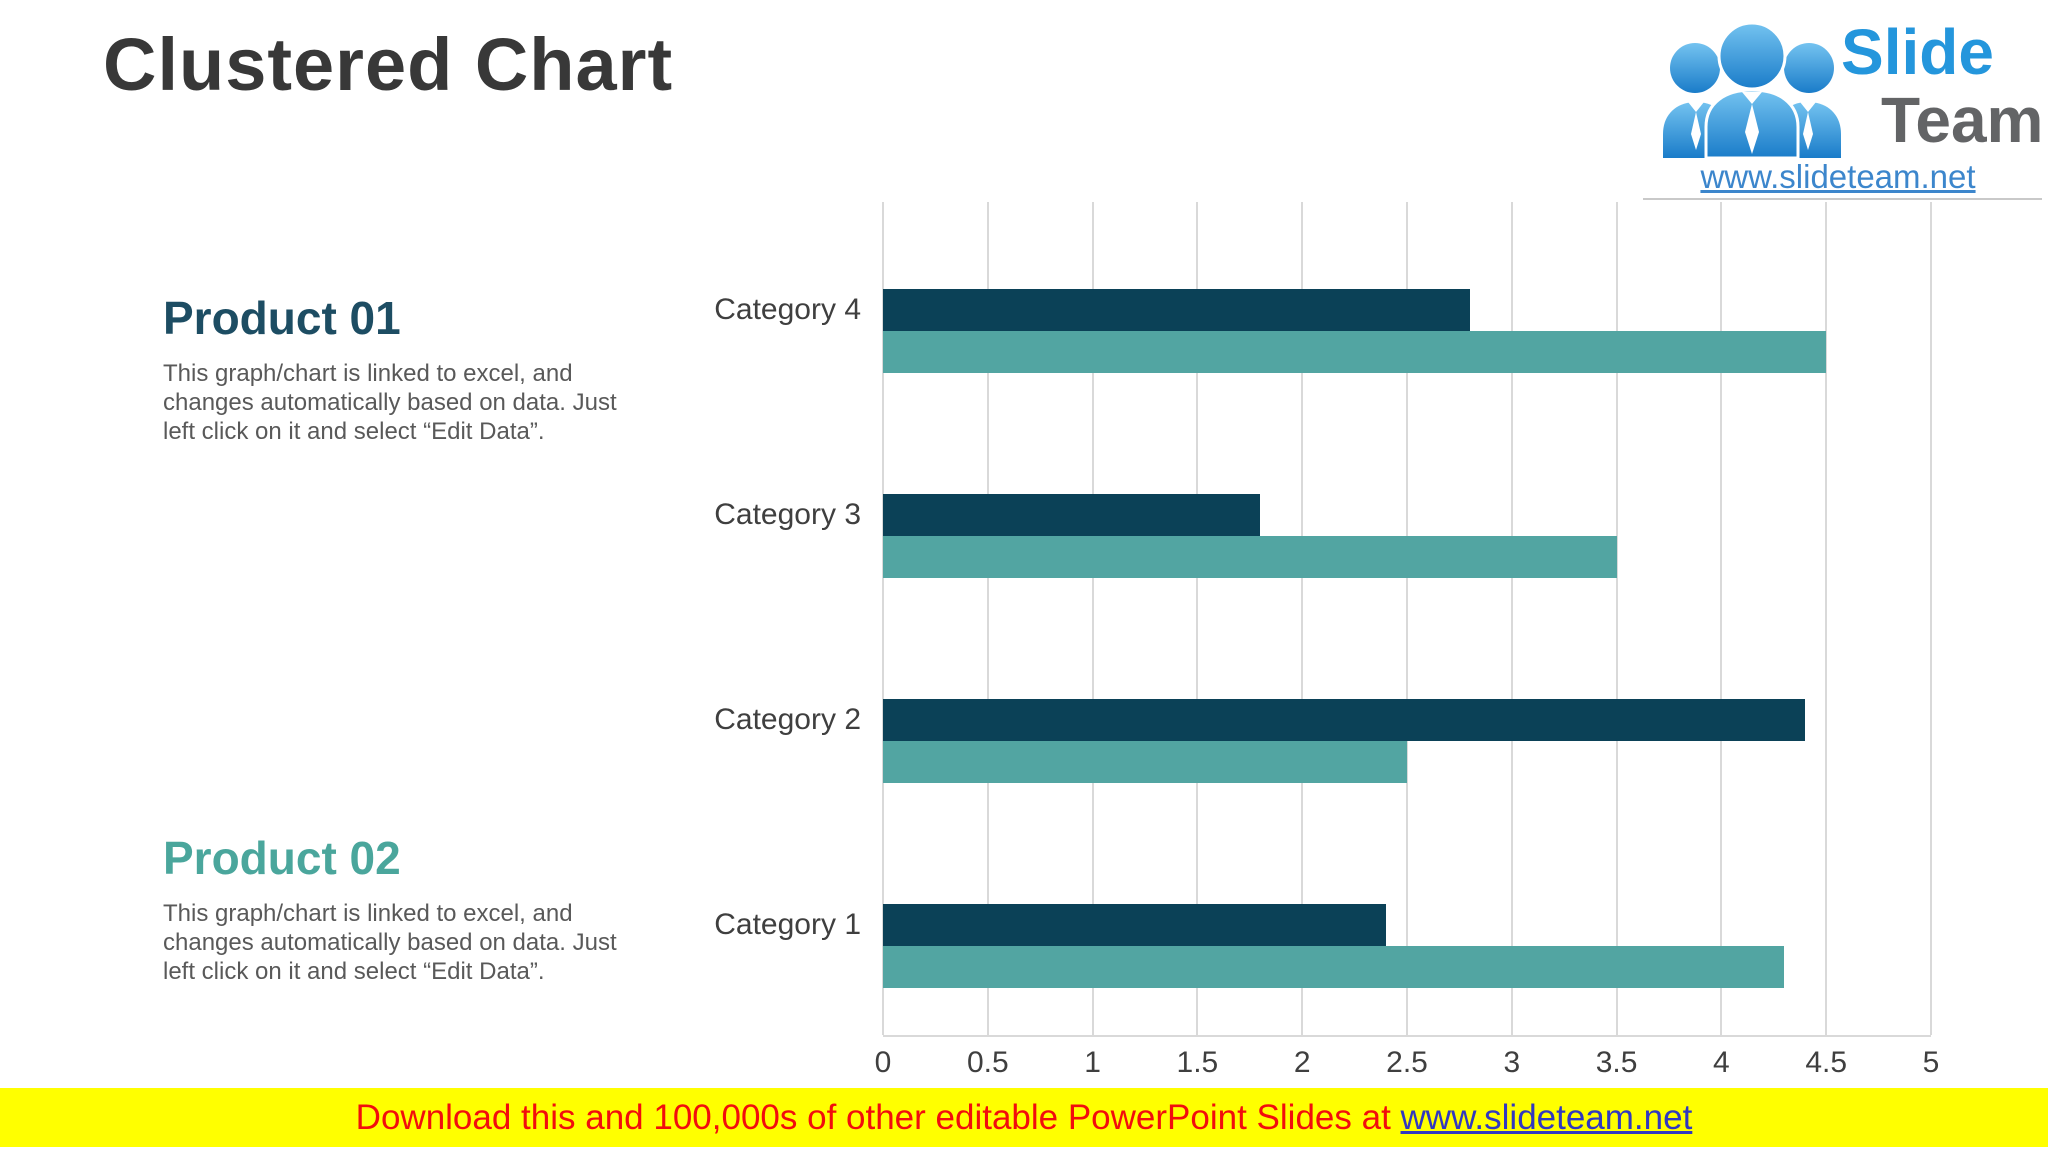 The image size is (2048, 1152). Describe the element at coordinates (388, 64) in the screenshot. I see `page-title: Clustered Chart` at that location.